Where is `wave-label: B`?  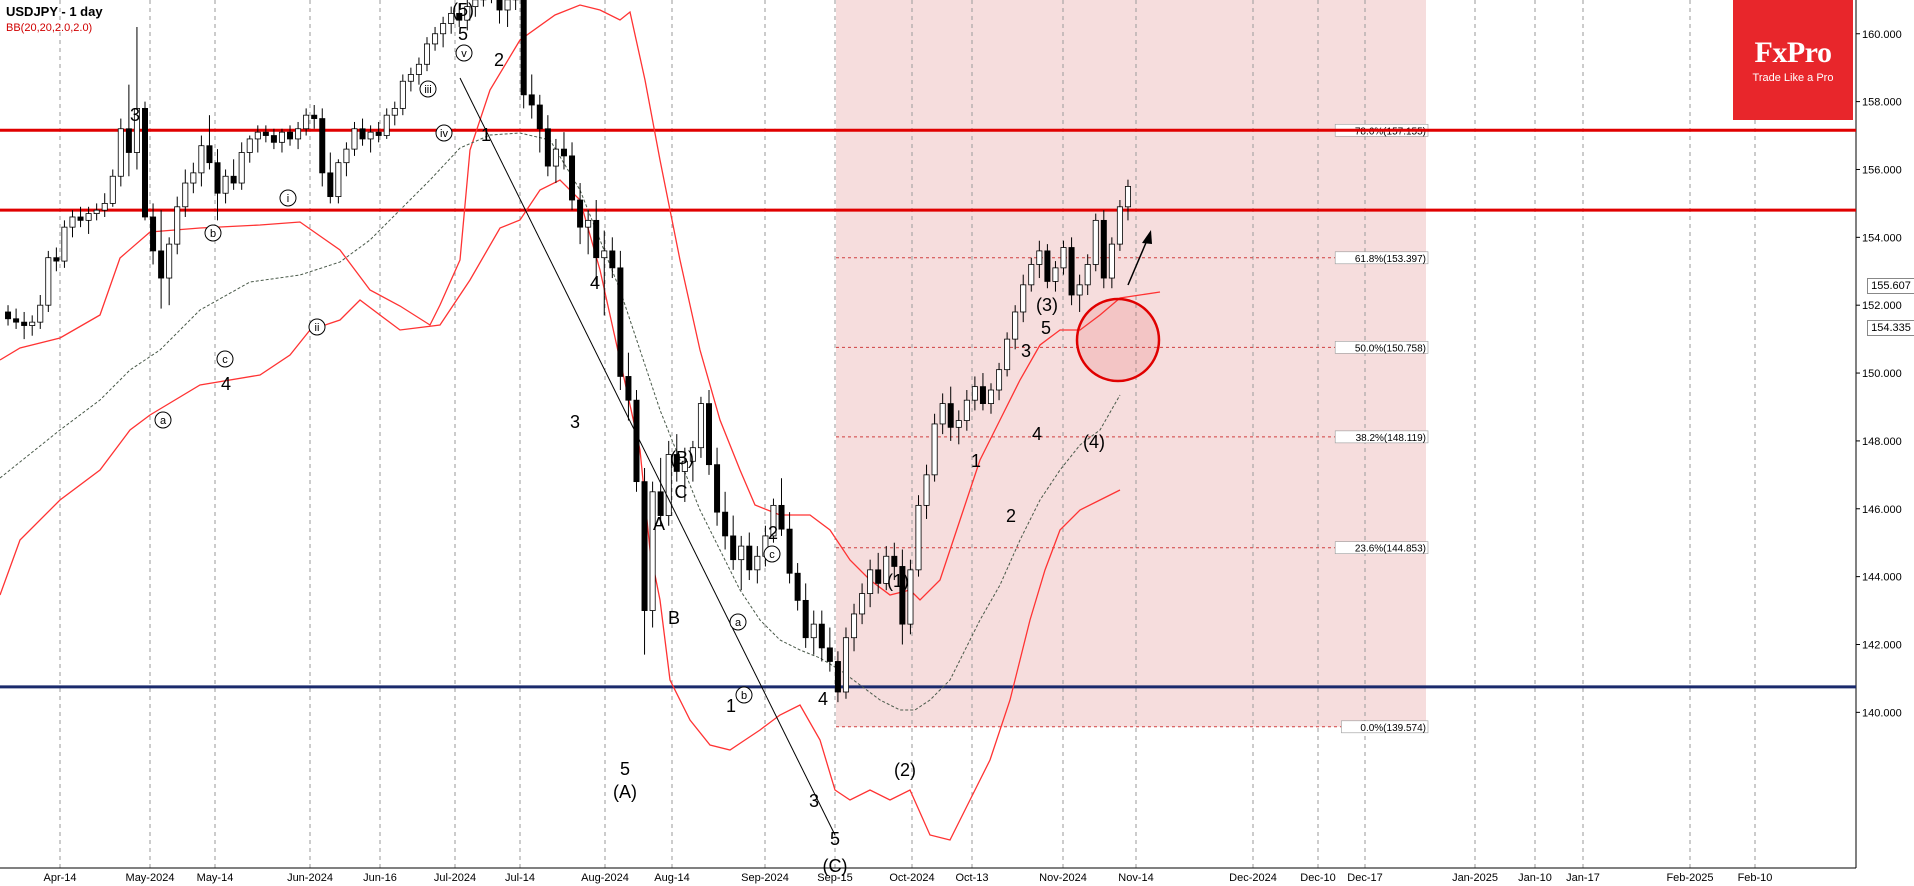
wave-label: B is located at coordinates (674, 618).